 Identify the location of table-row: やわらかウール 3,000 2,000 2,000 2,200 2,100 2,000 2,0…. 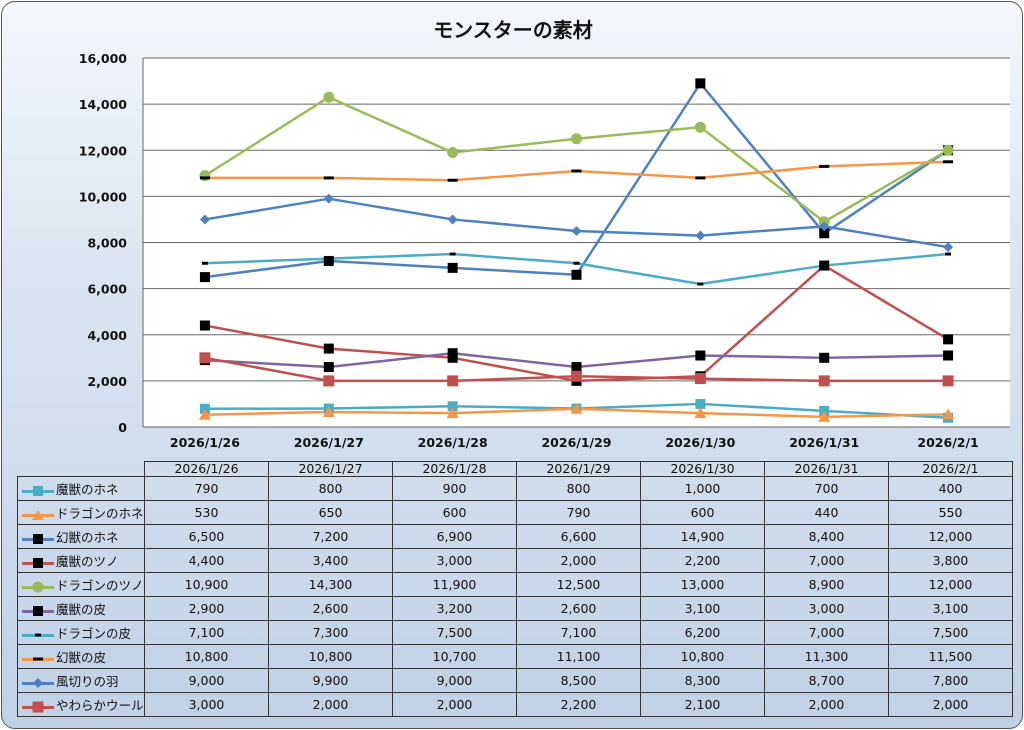
(515, 704).